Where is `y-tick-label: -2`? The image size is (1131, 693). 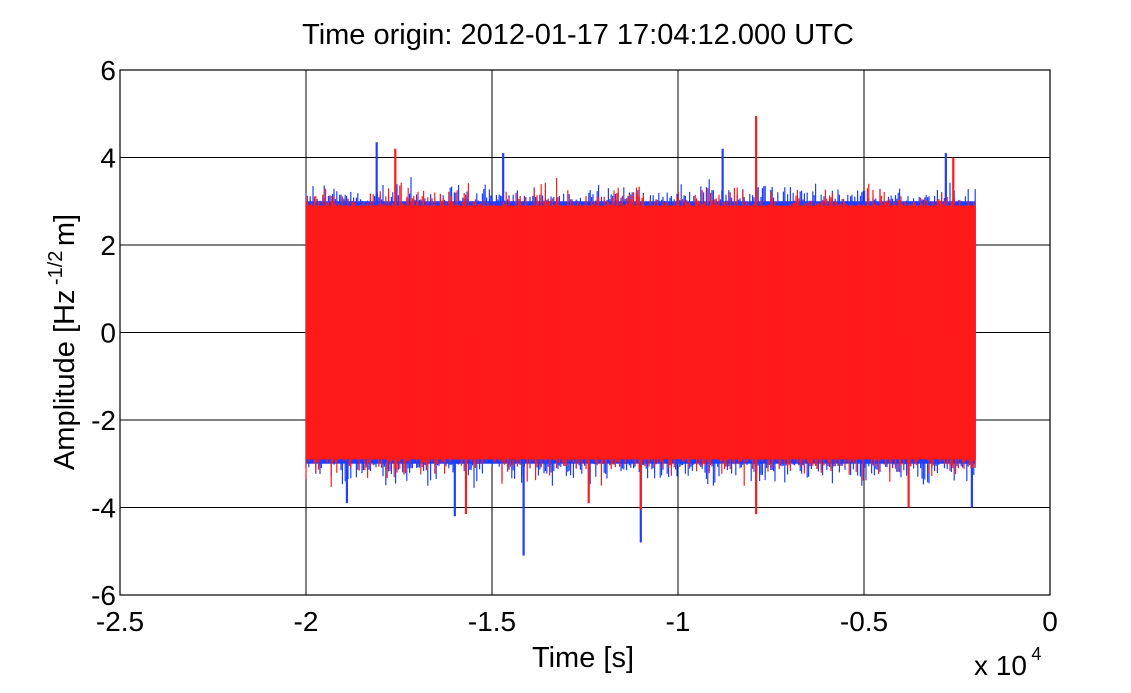
y-tick-label: -2 is located at coordinates (103, 420).